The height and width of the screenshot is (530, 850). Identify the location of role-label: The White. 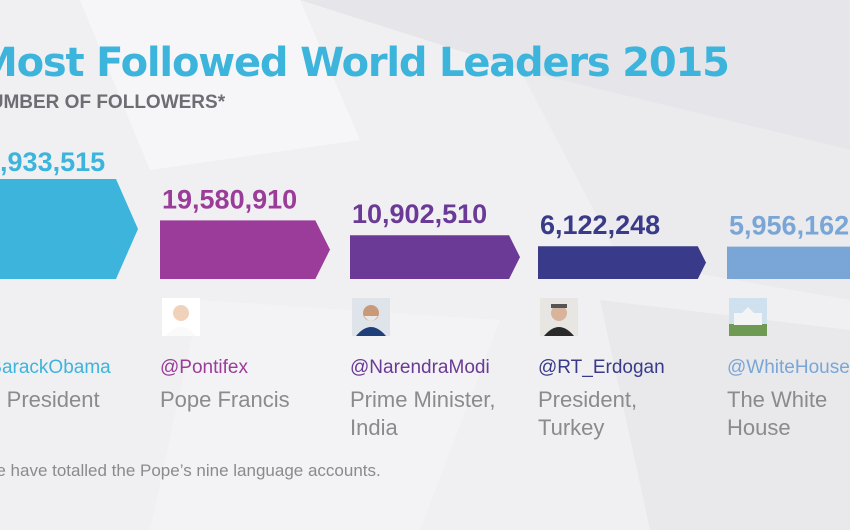
(777, 399).